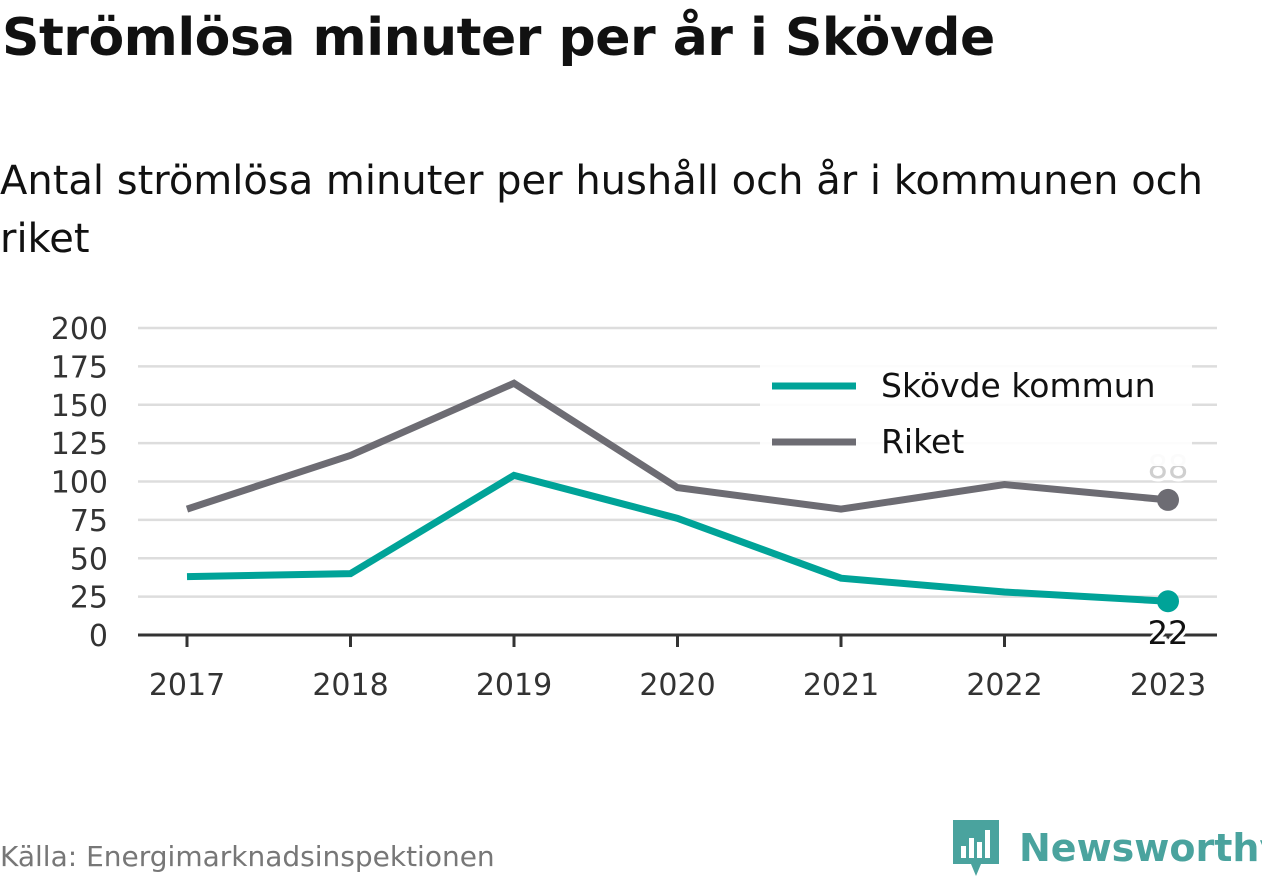 This screenshot has width=1262, height=879. Describe the element at coordinates (1168, 633) in the screenshot. I see `end-label-skovde: 22` at that location.